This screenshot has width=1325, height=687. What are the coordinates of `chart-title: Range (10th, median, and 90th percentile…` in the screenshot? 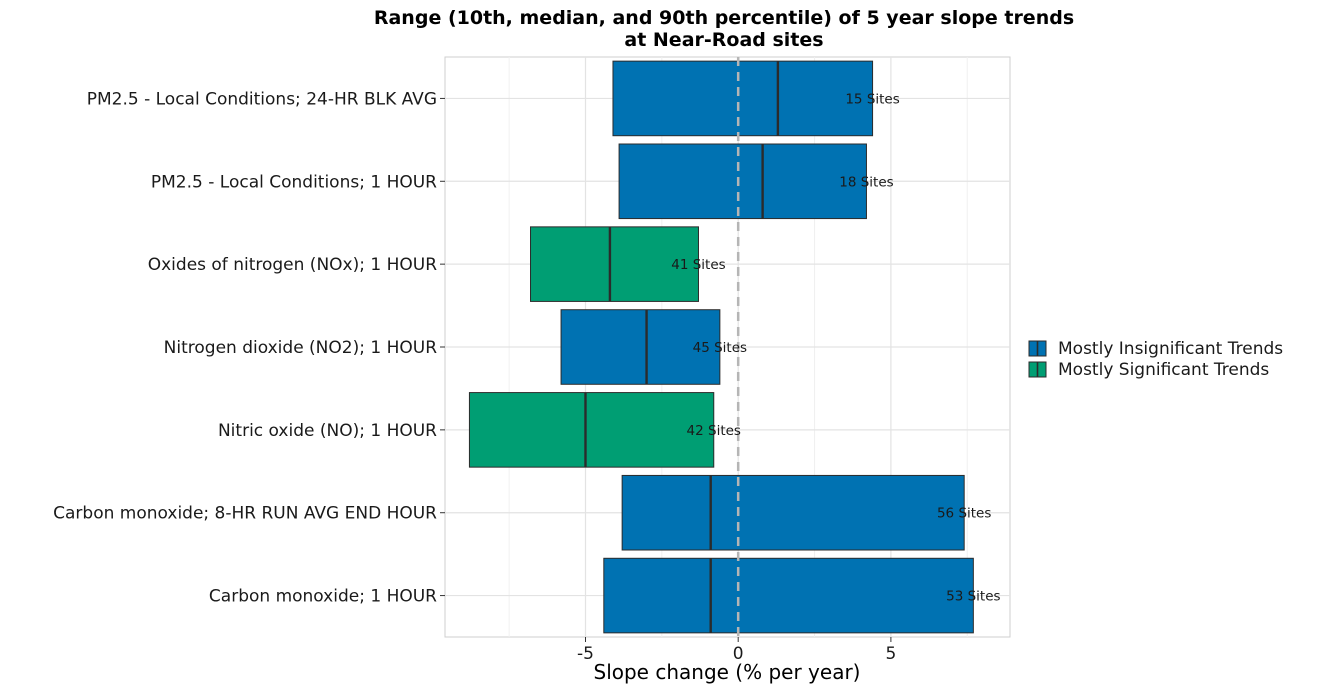 It's located at (724, 18).